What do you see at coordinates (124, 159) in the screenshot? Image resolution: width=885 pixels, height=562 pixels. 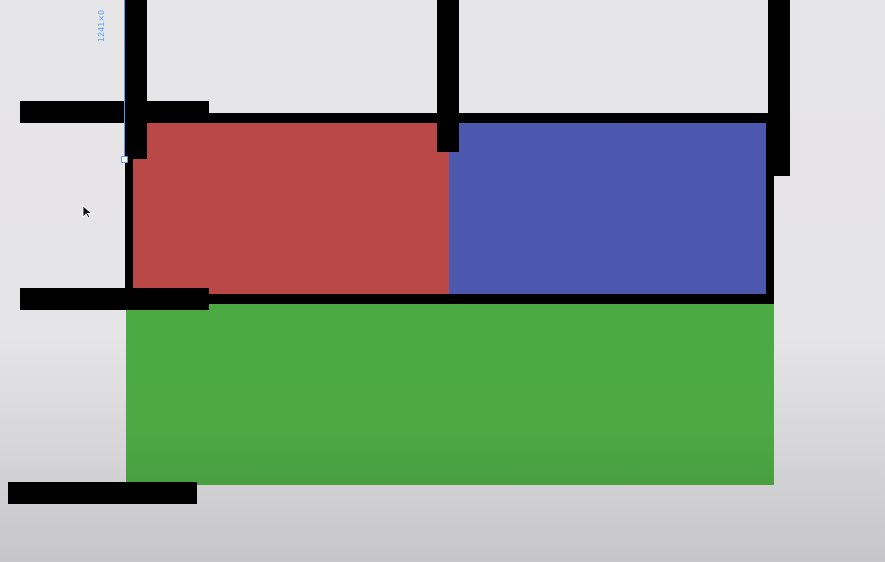 I see `selection-handle` at bounding box center [124, 159].